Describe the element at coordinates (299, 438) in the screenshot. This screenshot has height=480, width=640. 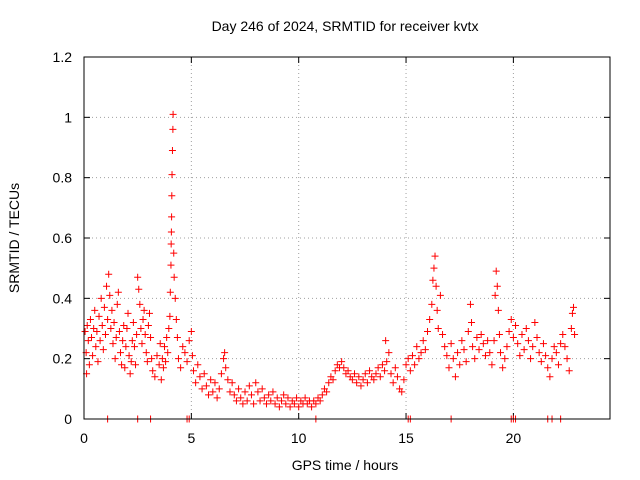
I see `x-tick-label: 10` at that location.